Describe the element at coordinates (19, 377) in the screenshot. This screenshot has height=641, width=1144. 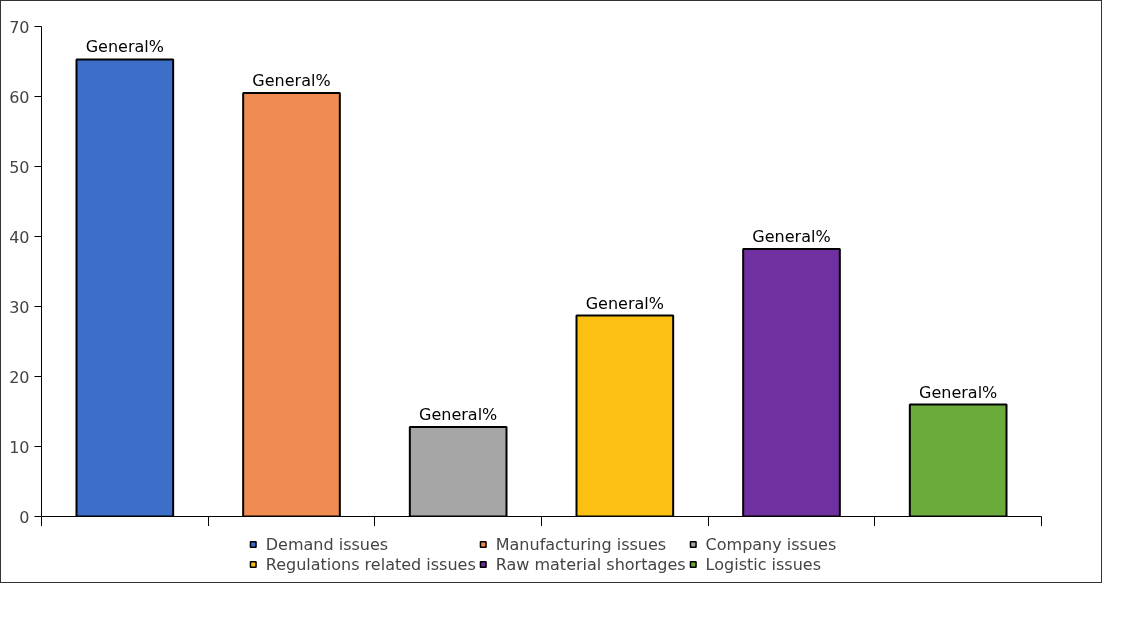
I see `y-tick-label: 20` at that location.